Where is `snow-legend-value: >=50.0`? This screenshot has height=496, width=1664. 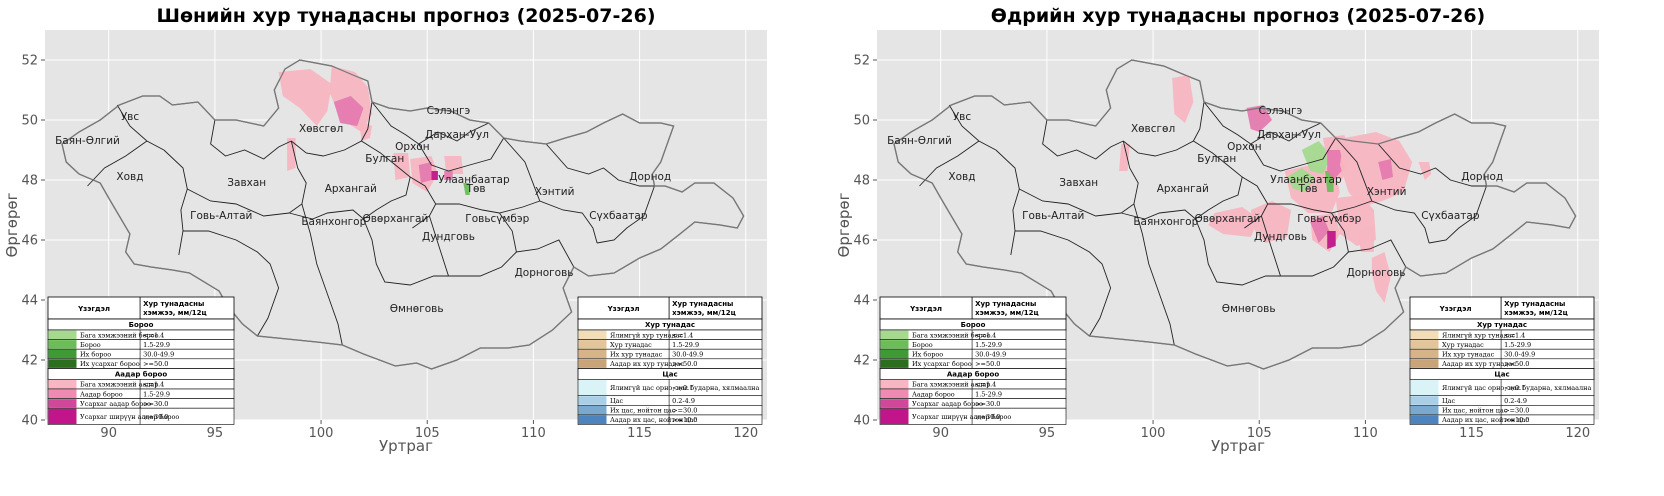
snow-legend-value: >=50.0 is located at coordinates (684, 364).